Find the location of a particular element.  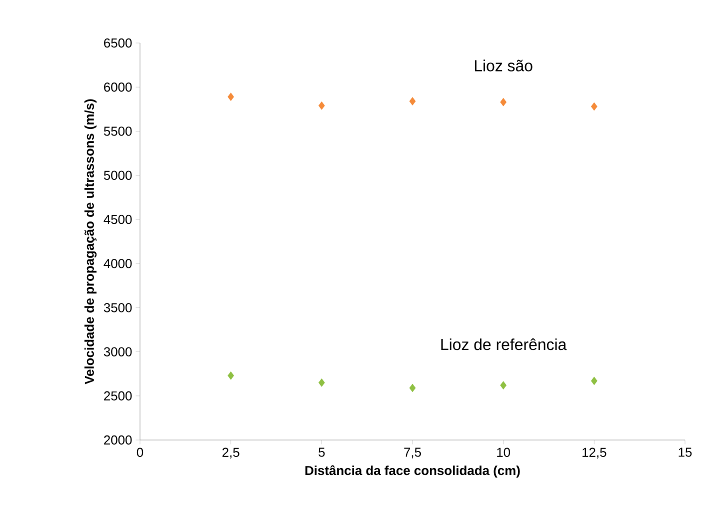

text: Lioz de referência is located at coordinates (504, 344).